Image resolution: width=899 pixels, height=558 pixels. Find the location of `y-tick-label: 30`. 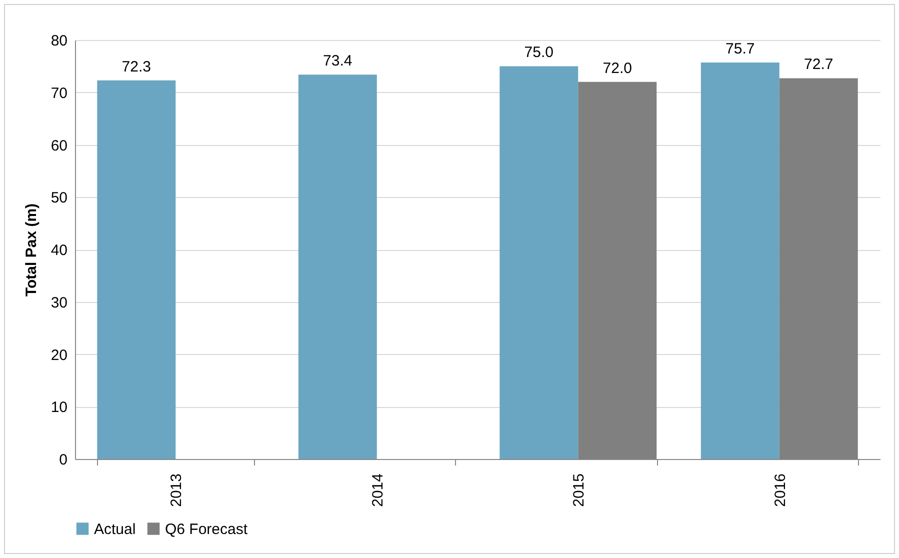

y-tick-label: 30 is located at coordinates (59, 303).